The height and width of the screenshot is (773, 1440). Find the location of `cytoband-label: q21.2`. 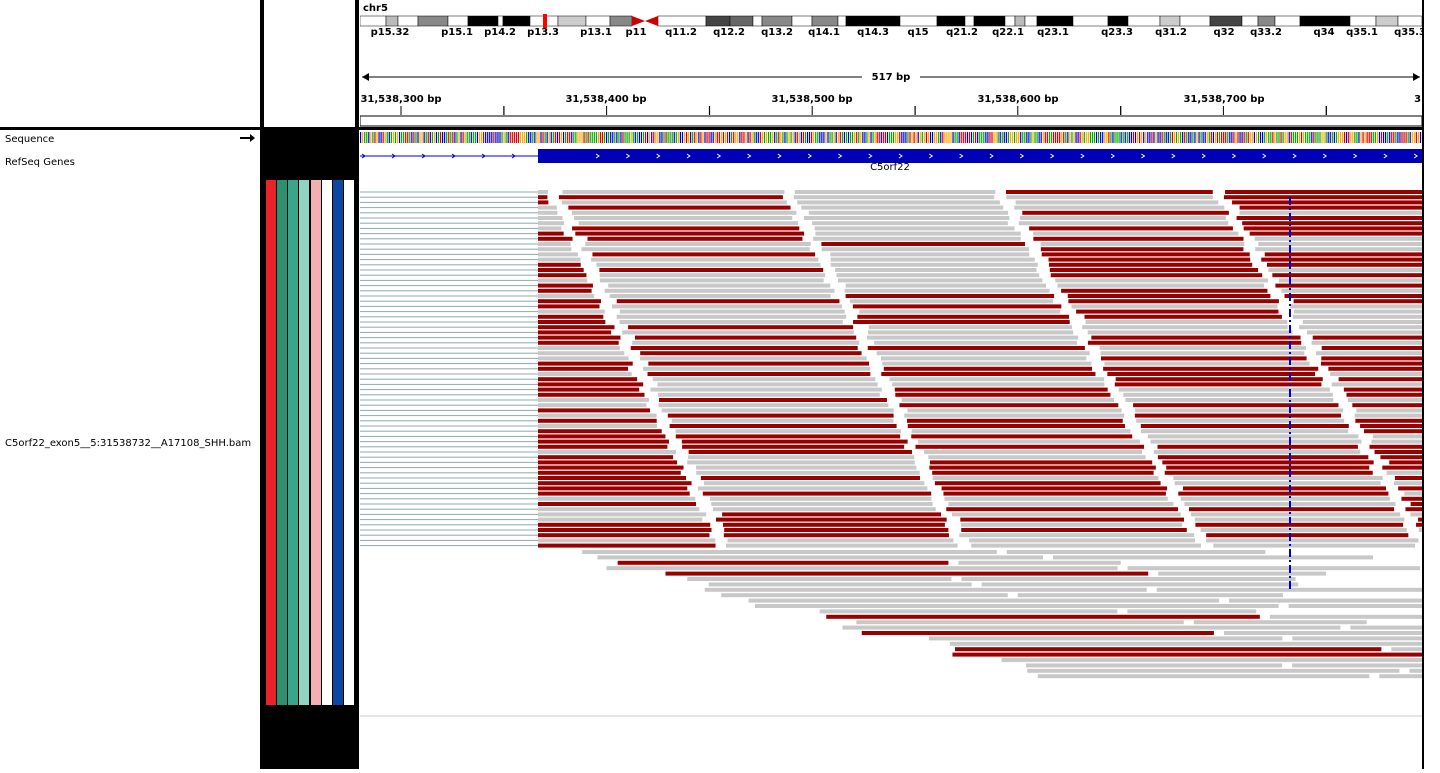

cytoband-label: q21.2 is located at coordinates (962, 32).